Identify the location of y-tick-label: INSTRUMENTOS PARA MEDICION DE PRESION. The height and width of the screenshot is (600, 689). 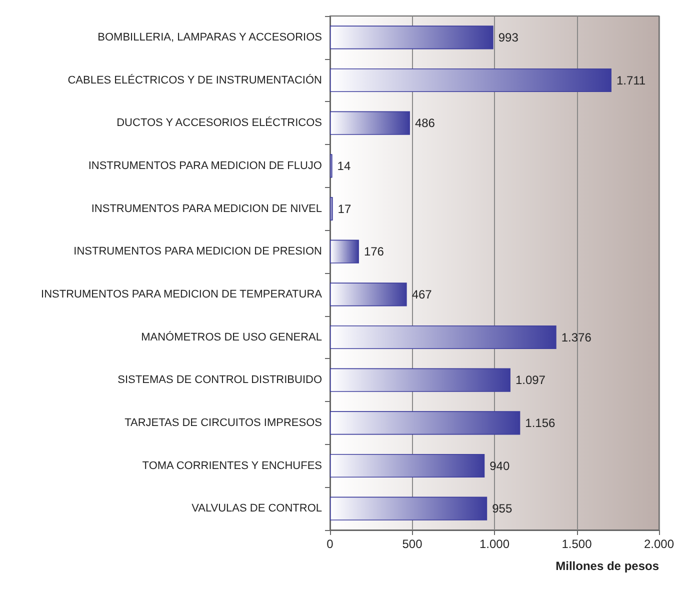
(198, 252).